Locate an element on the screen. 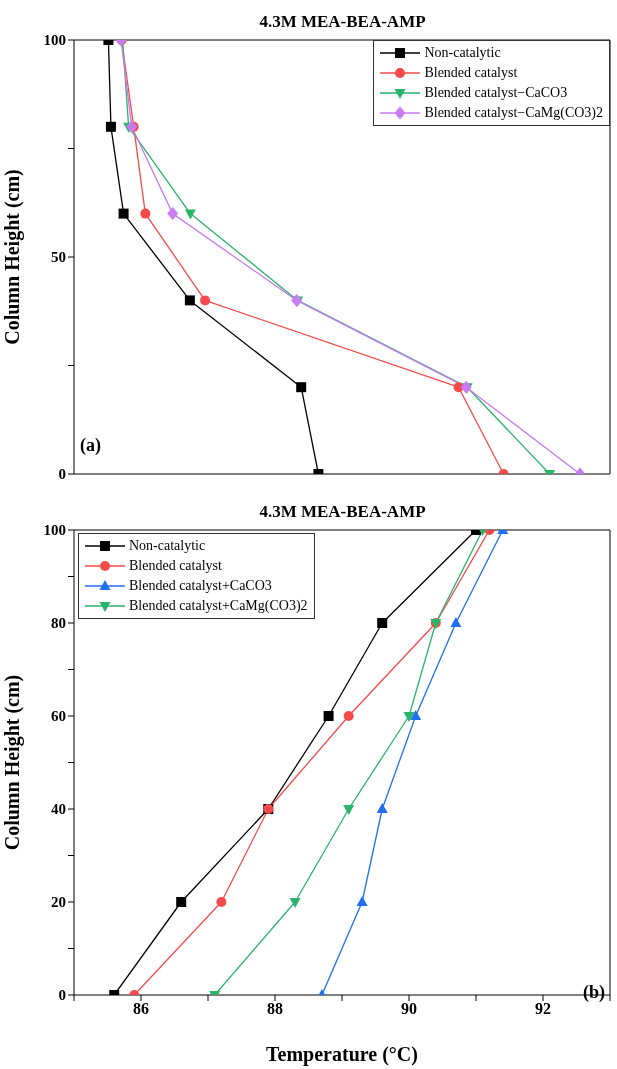 Image resolution: width=617 pixels, height=1069 pixels. legend-label: Blended catalyst−CaCO3 is located at coordinates (496, 93).